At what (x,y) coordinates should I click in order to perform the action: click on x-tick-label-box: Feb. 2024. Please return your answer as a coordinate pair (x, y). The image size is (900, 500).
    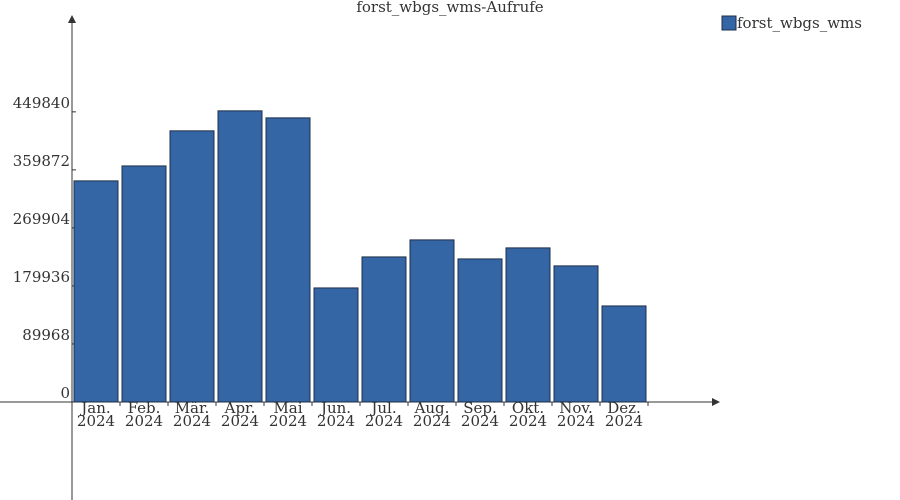
    Looking at the image, I should click on (144, 415).